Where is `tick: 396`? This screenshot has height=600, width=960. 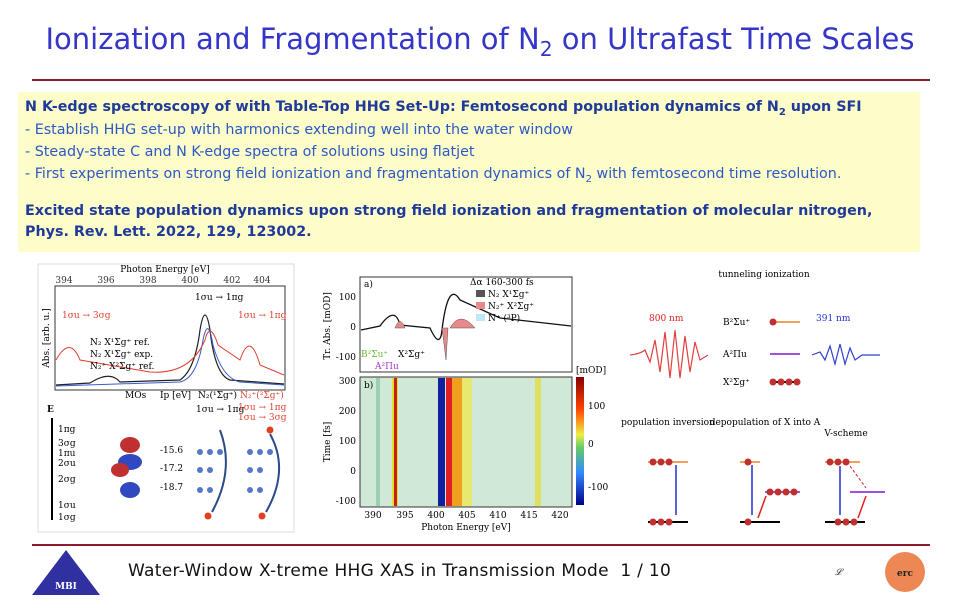 tick: 396 is located at coordinates (105, 281).